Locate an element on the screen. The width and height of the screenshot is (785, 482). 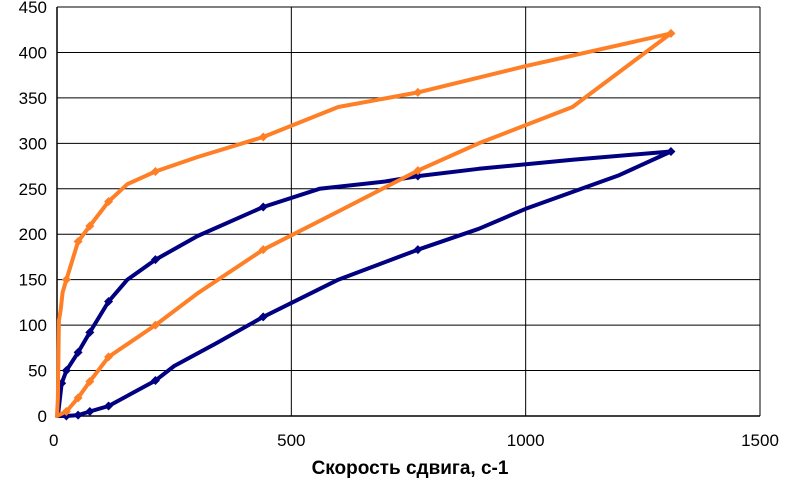
y-tick-label: 300 is located at coordinates (33, 143).